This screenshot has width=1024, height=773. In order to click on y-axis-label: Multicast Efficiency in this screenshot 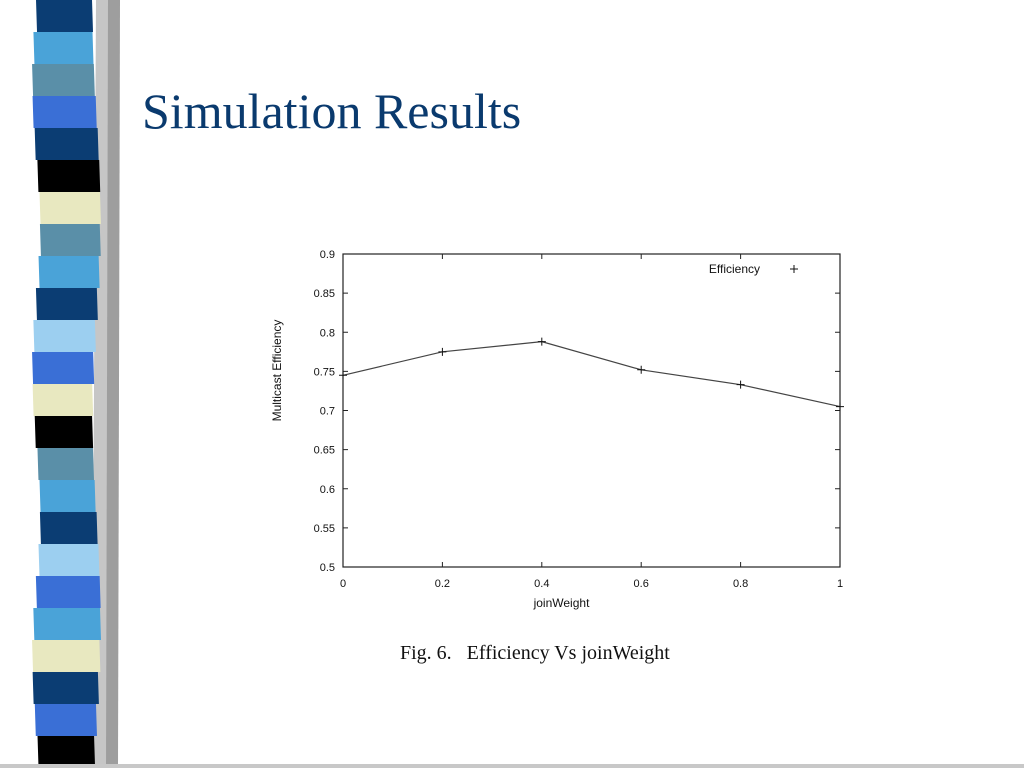, I will do `click(277, 371)`.